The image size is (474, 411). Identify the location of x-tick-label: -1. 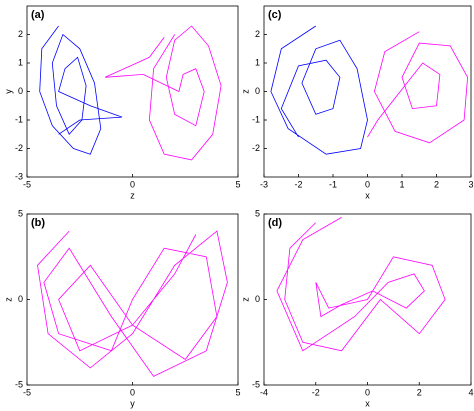
(333, 184).